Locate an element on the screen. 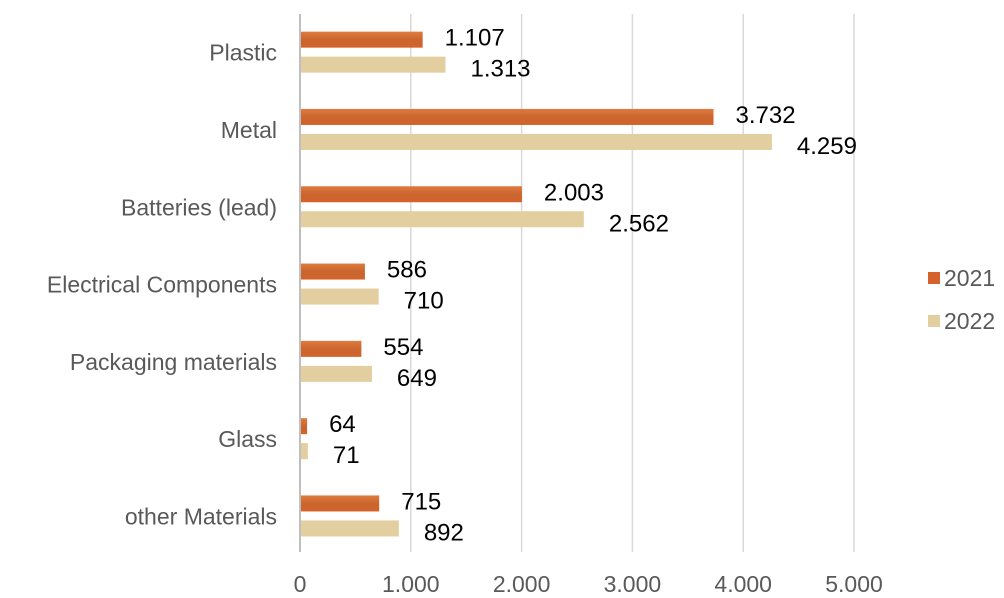 This screenshot has width=1004, height=598. x-tick-label: 2.000 is located at coordinates (522, 584).